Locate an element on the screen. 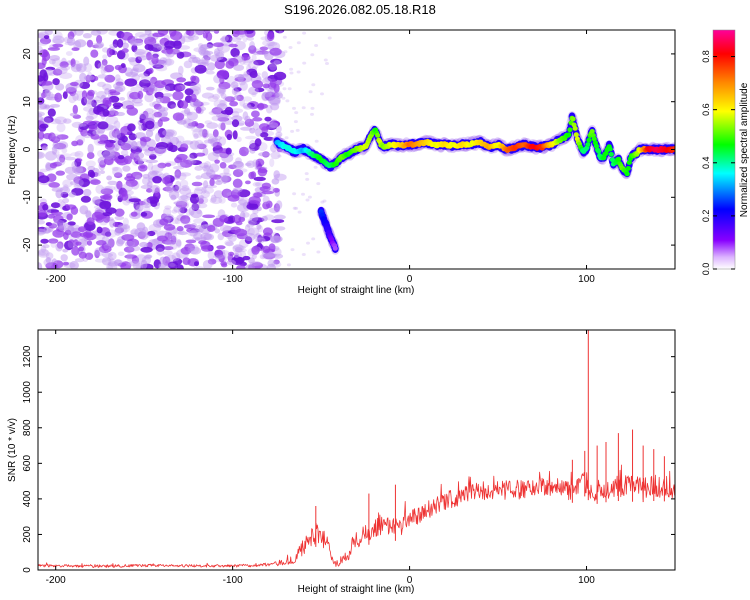 The image size is (750, 600). signal-track-core is located at coordinates (569, 135).